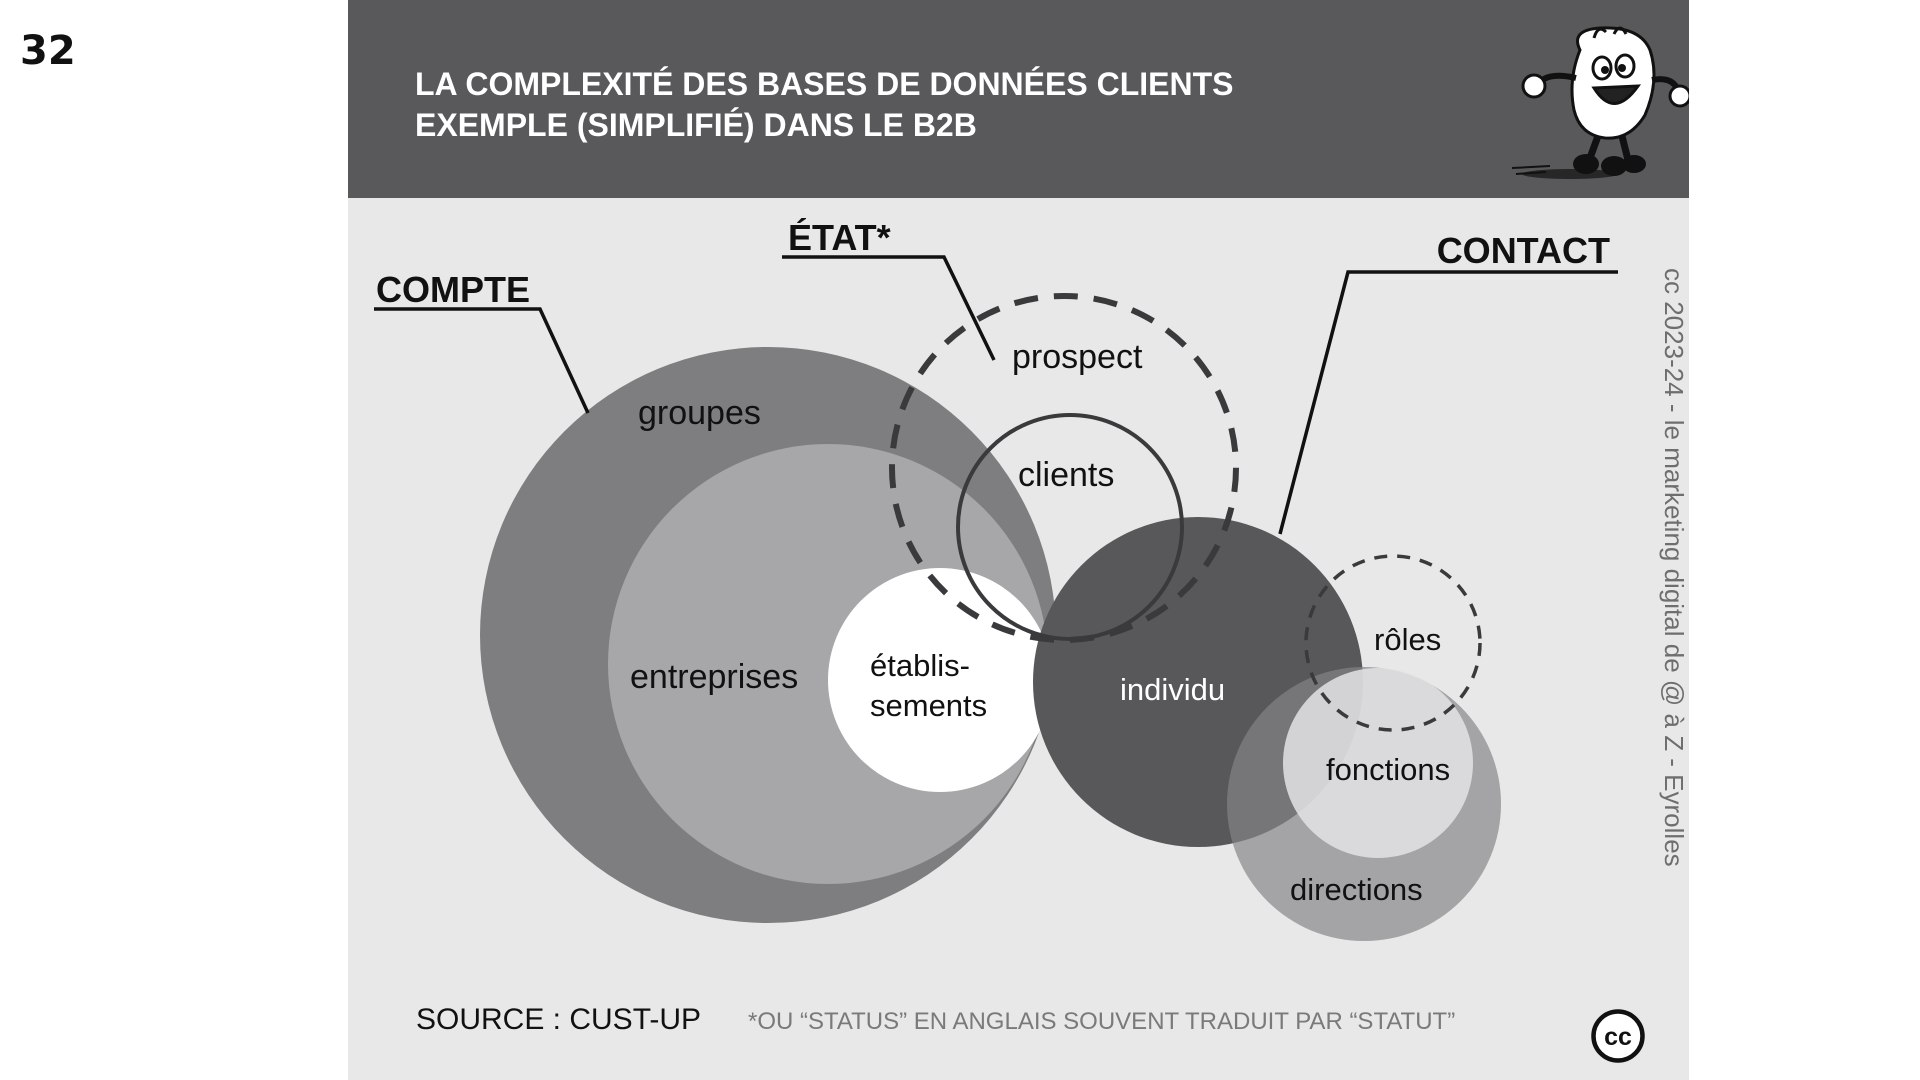 This screenshot has height=1080, width=1920. Describe the element at coordinates (453, 289) in the screenshot. I see `compte-label: COMPTE` at that location.